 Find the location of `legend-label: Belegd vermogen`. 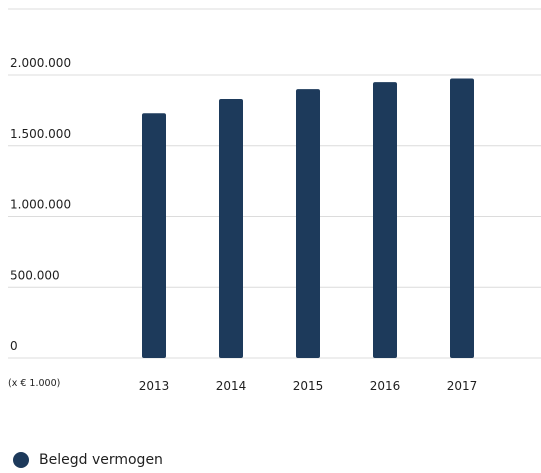

legend-label: Belegd vermogen is located at coordinates (101, 460).